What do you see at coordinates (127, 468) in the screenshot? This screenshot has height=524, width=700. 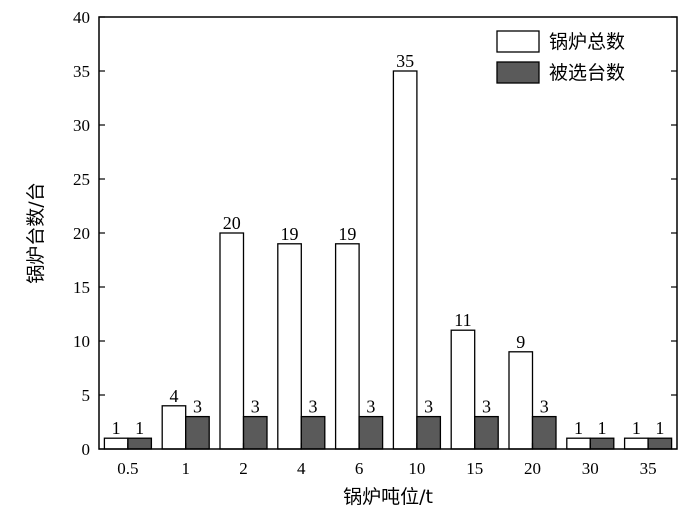 I see `x-tick-label: 0.5` at bounding box center [127, 468].